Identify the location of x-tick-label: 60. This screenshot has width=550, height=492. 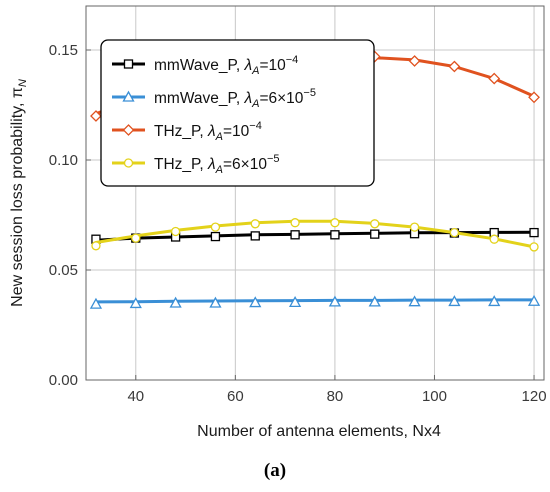
(235, 396).